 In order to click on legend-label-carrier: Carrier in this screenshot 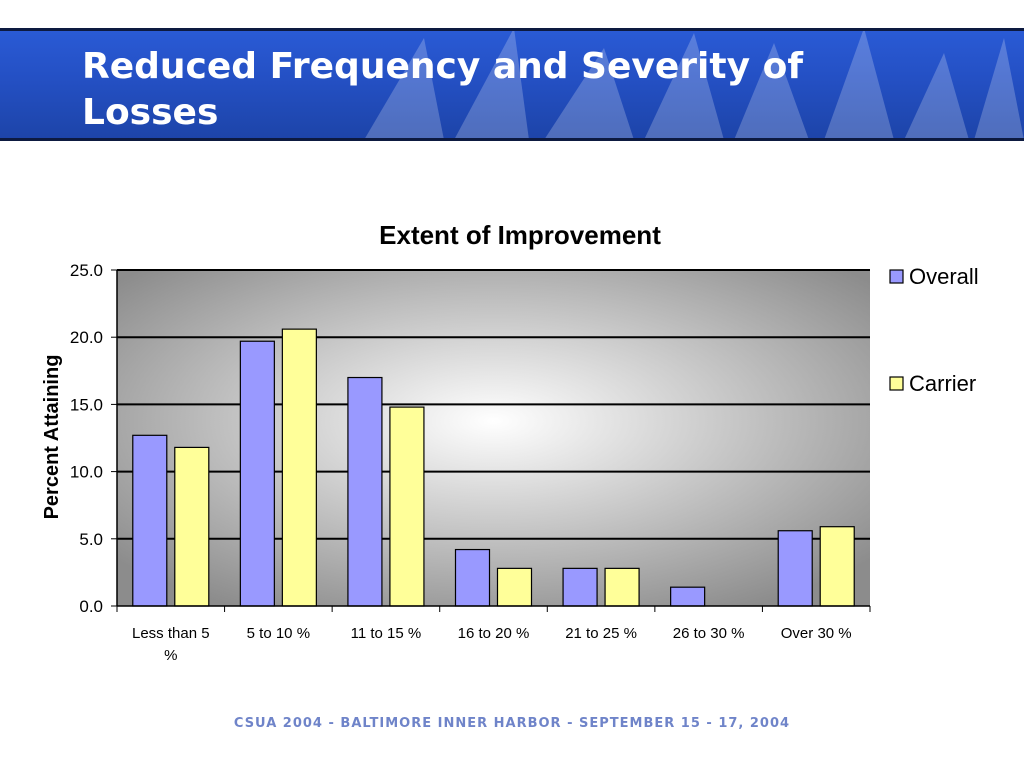, I will do `click(942, 383)`.